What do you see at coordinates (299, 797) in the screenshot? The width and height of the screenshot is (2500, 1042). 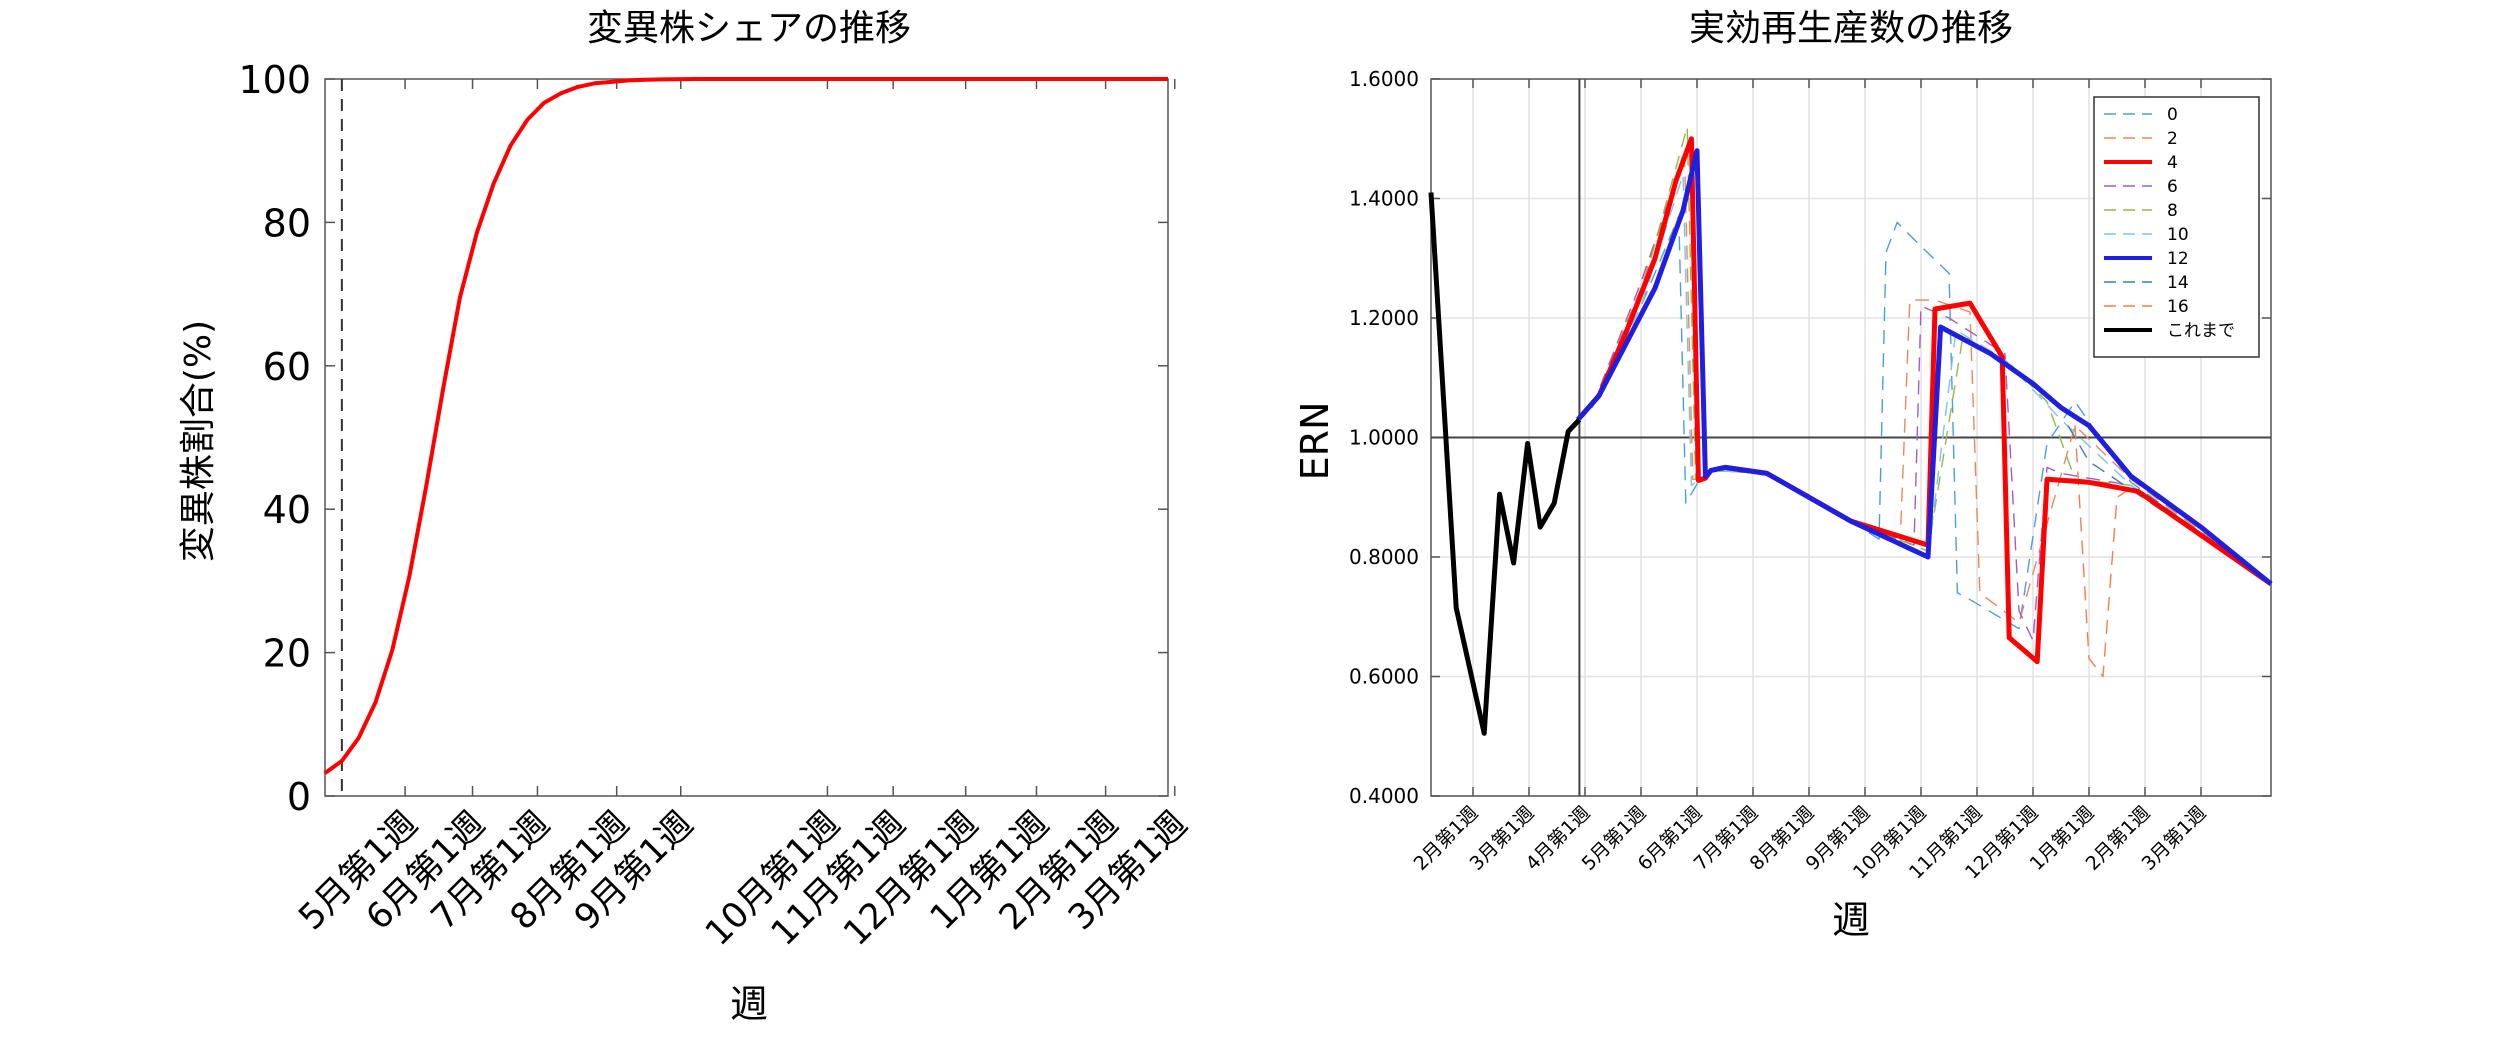 I see `y-tick-label: 0` at bounding box center [299, 797].